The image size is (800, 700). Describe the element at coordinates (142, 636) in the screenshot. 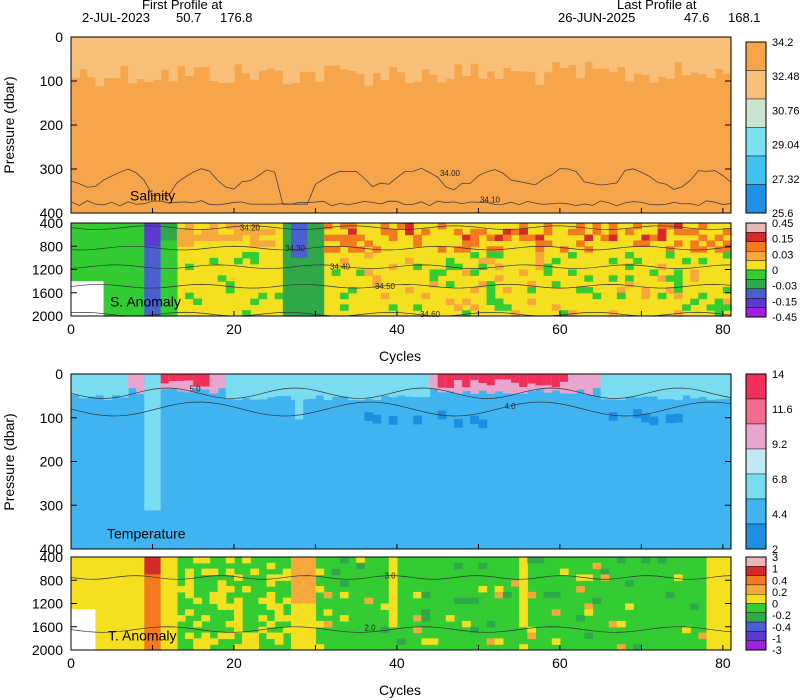

I see `panel-label-t-anomaly: T. Anomaly` at that location.